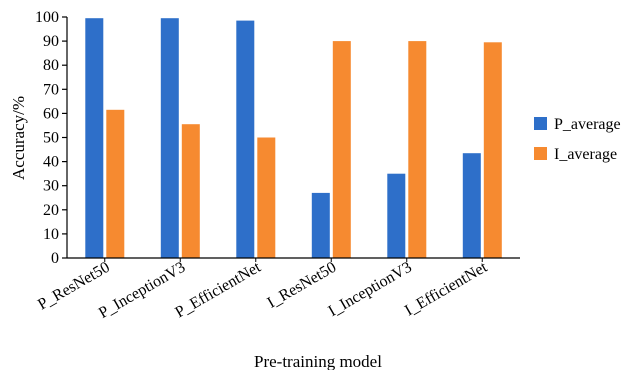 The height and width of the screenshot is (370, 631). What do you see at coordinates (492, 150) in the screenshot?
I see `bar-I_average-I_EfficientNet` at bounding box center [492, 150].